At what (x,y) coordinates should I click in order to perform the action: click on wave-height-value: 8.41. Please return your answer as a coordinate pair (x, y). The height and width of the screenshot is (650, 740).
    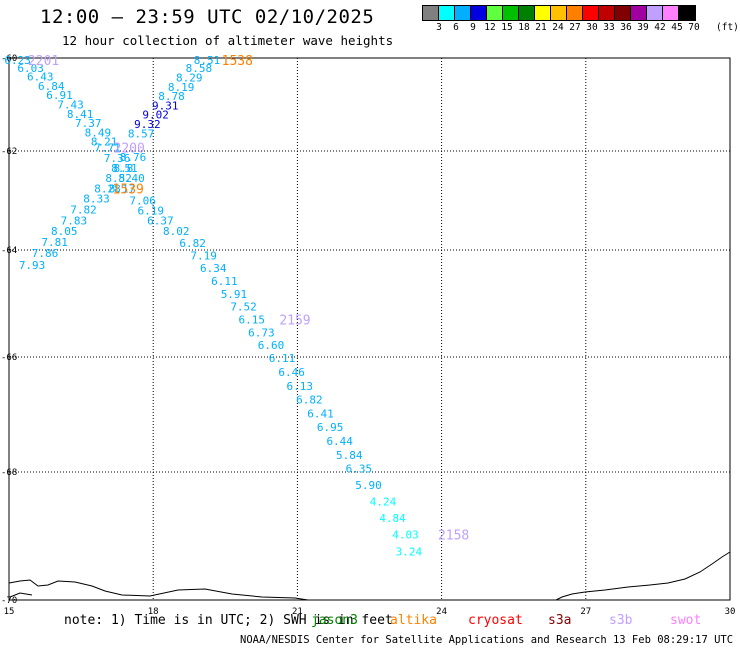
    Looking at the image, I should click on (80, 114).